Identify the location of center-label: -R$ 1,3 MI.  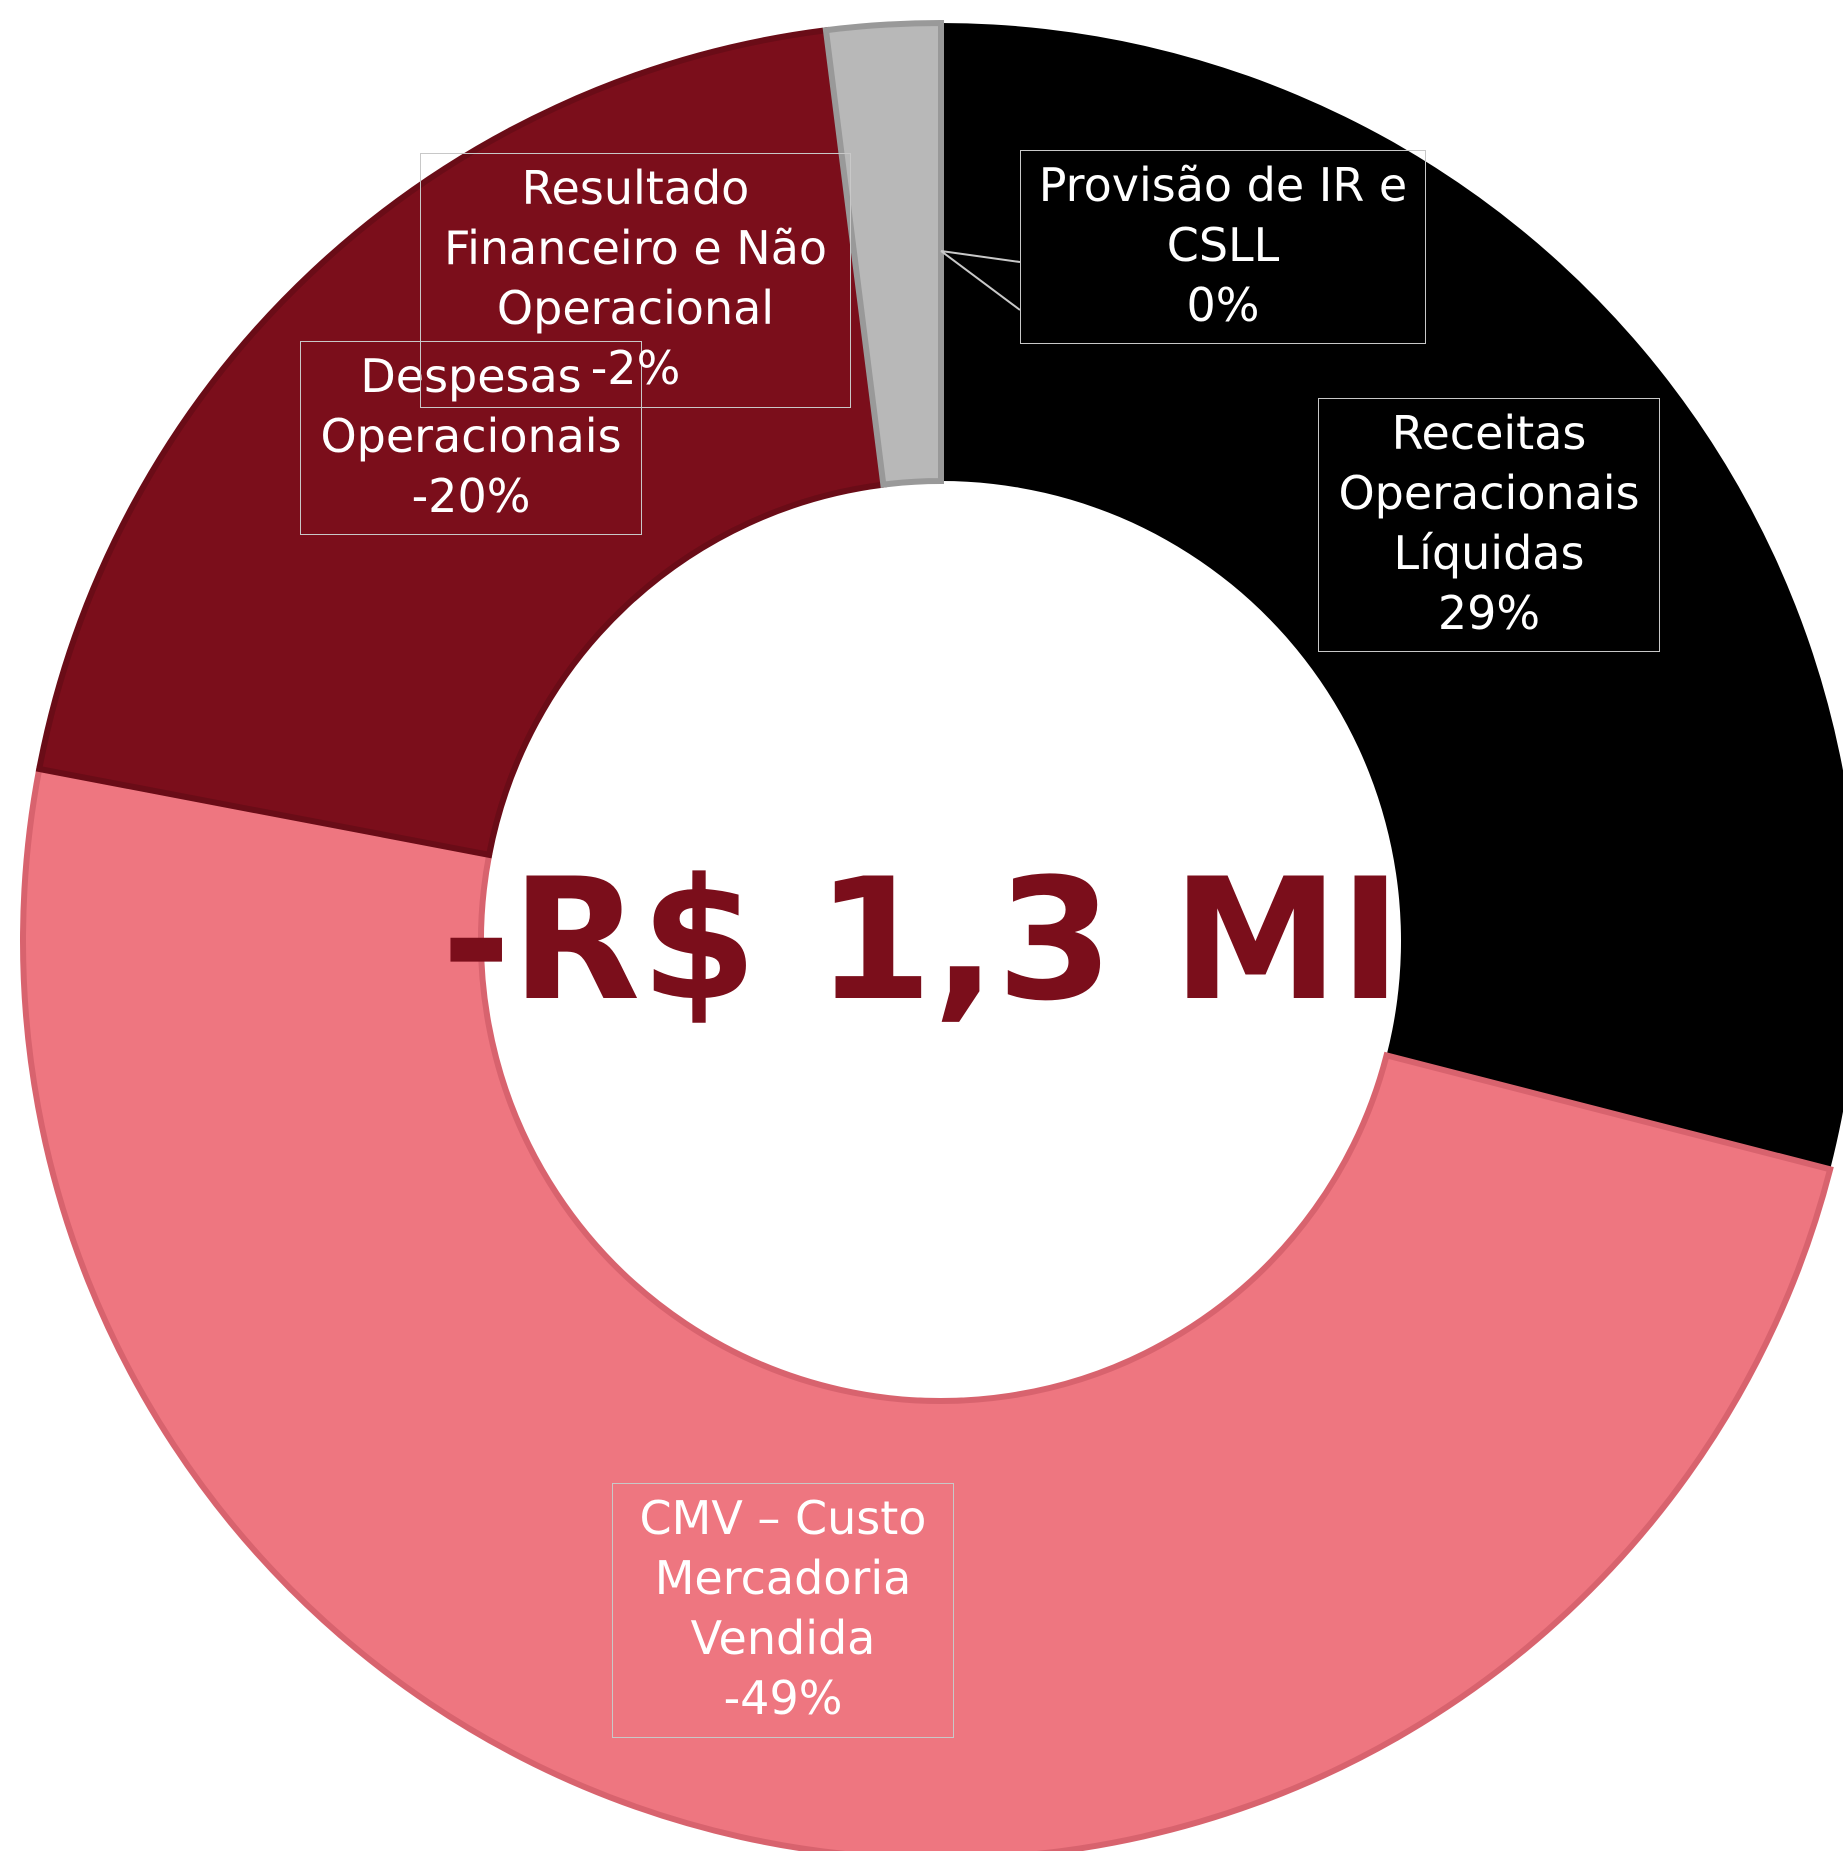
(921, 940).